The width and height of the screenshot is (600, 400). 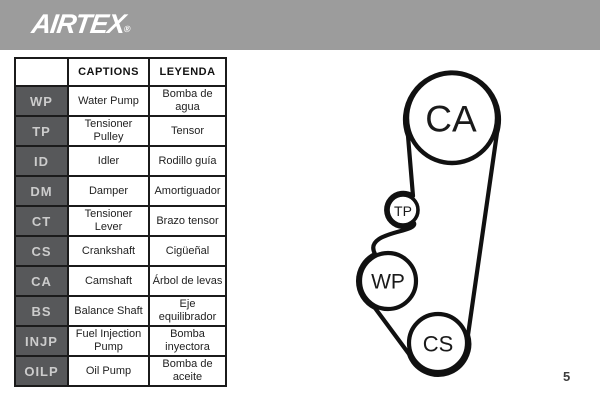 What do you see at coordinates (567, 376) in the screenshot?
I see `page-number: 5` at bounding box center [567, 376].